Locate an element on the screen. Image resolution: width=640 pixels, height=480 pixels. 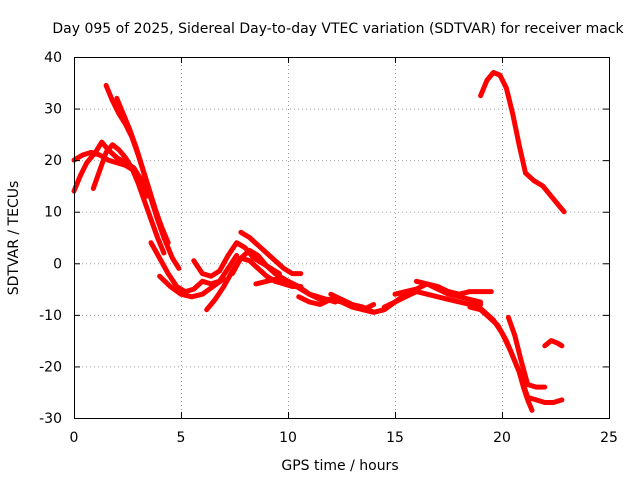
x-tick-label: 10 is located at coordinates (288, 438).